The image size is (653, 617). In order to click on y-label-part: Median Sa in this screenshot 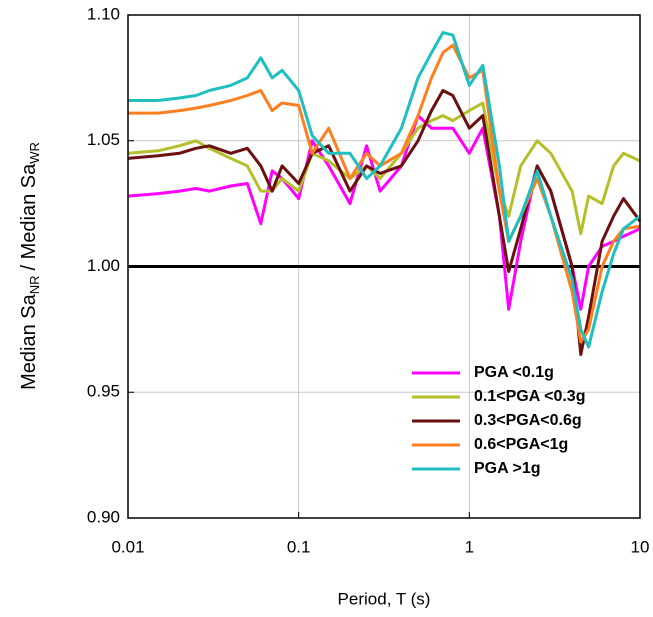, I will do `click(29, 341)`.